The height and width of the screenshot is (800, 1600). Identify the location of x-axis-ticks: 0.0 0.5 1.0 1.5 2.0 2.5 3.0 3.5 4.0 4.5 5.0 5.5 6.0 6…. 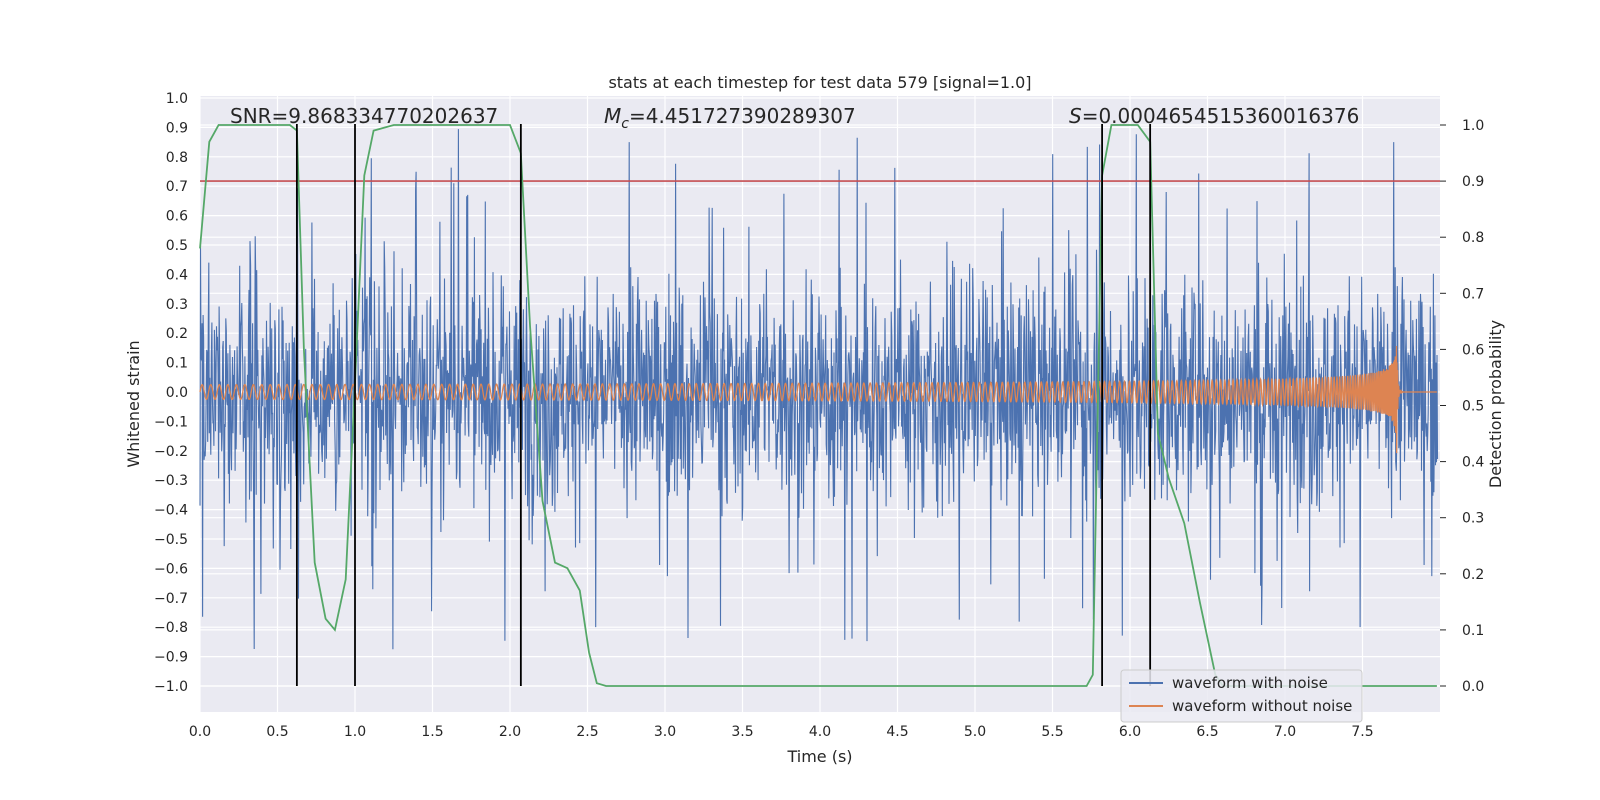
(781, 732).